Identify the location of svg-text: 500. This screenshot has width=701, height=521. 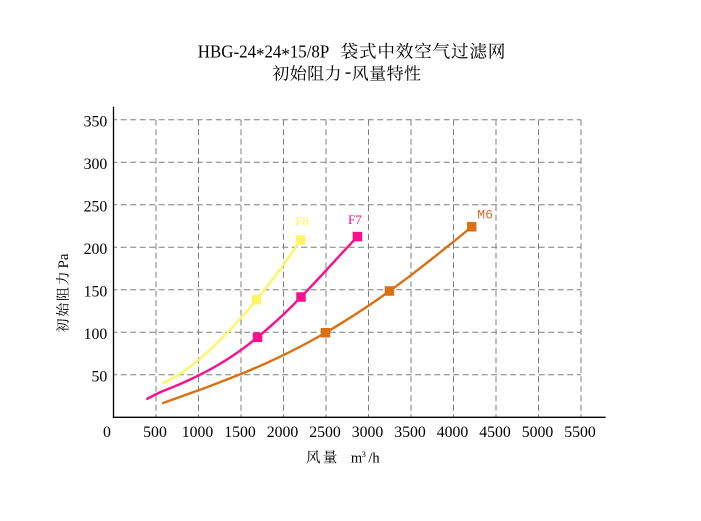
(155, 432).